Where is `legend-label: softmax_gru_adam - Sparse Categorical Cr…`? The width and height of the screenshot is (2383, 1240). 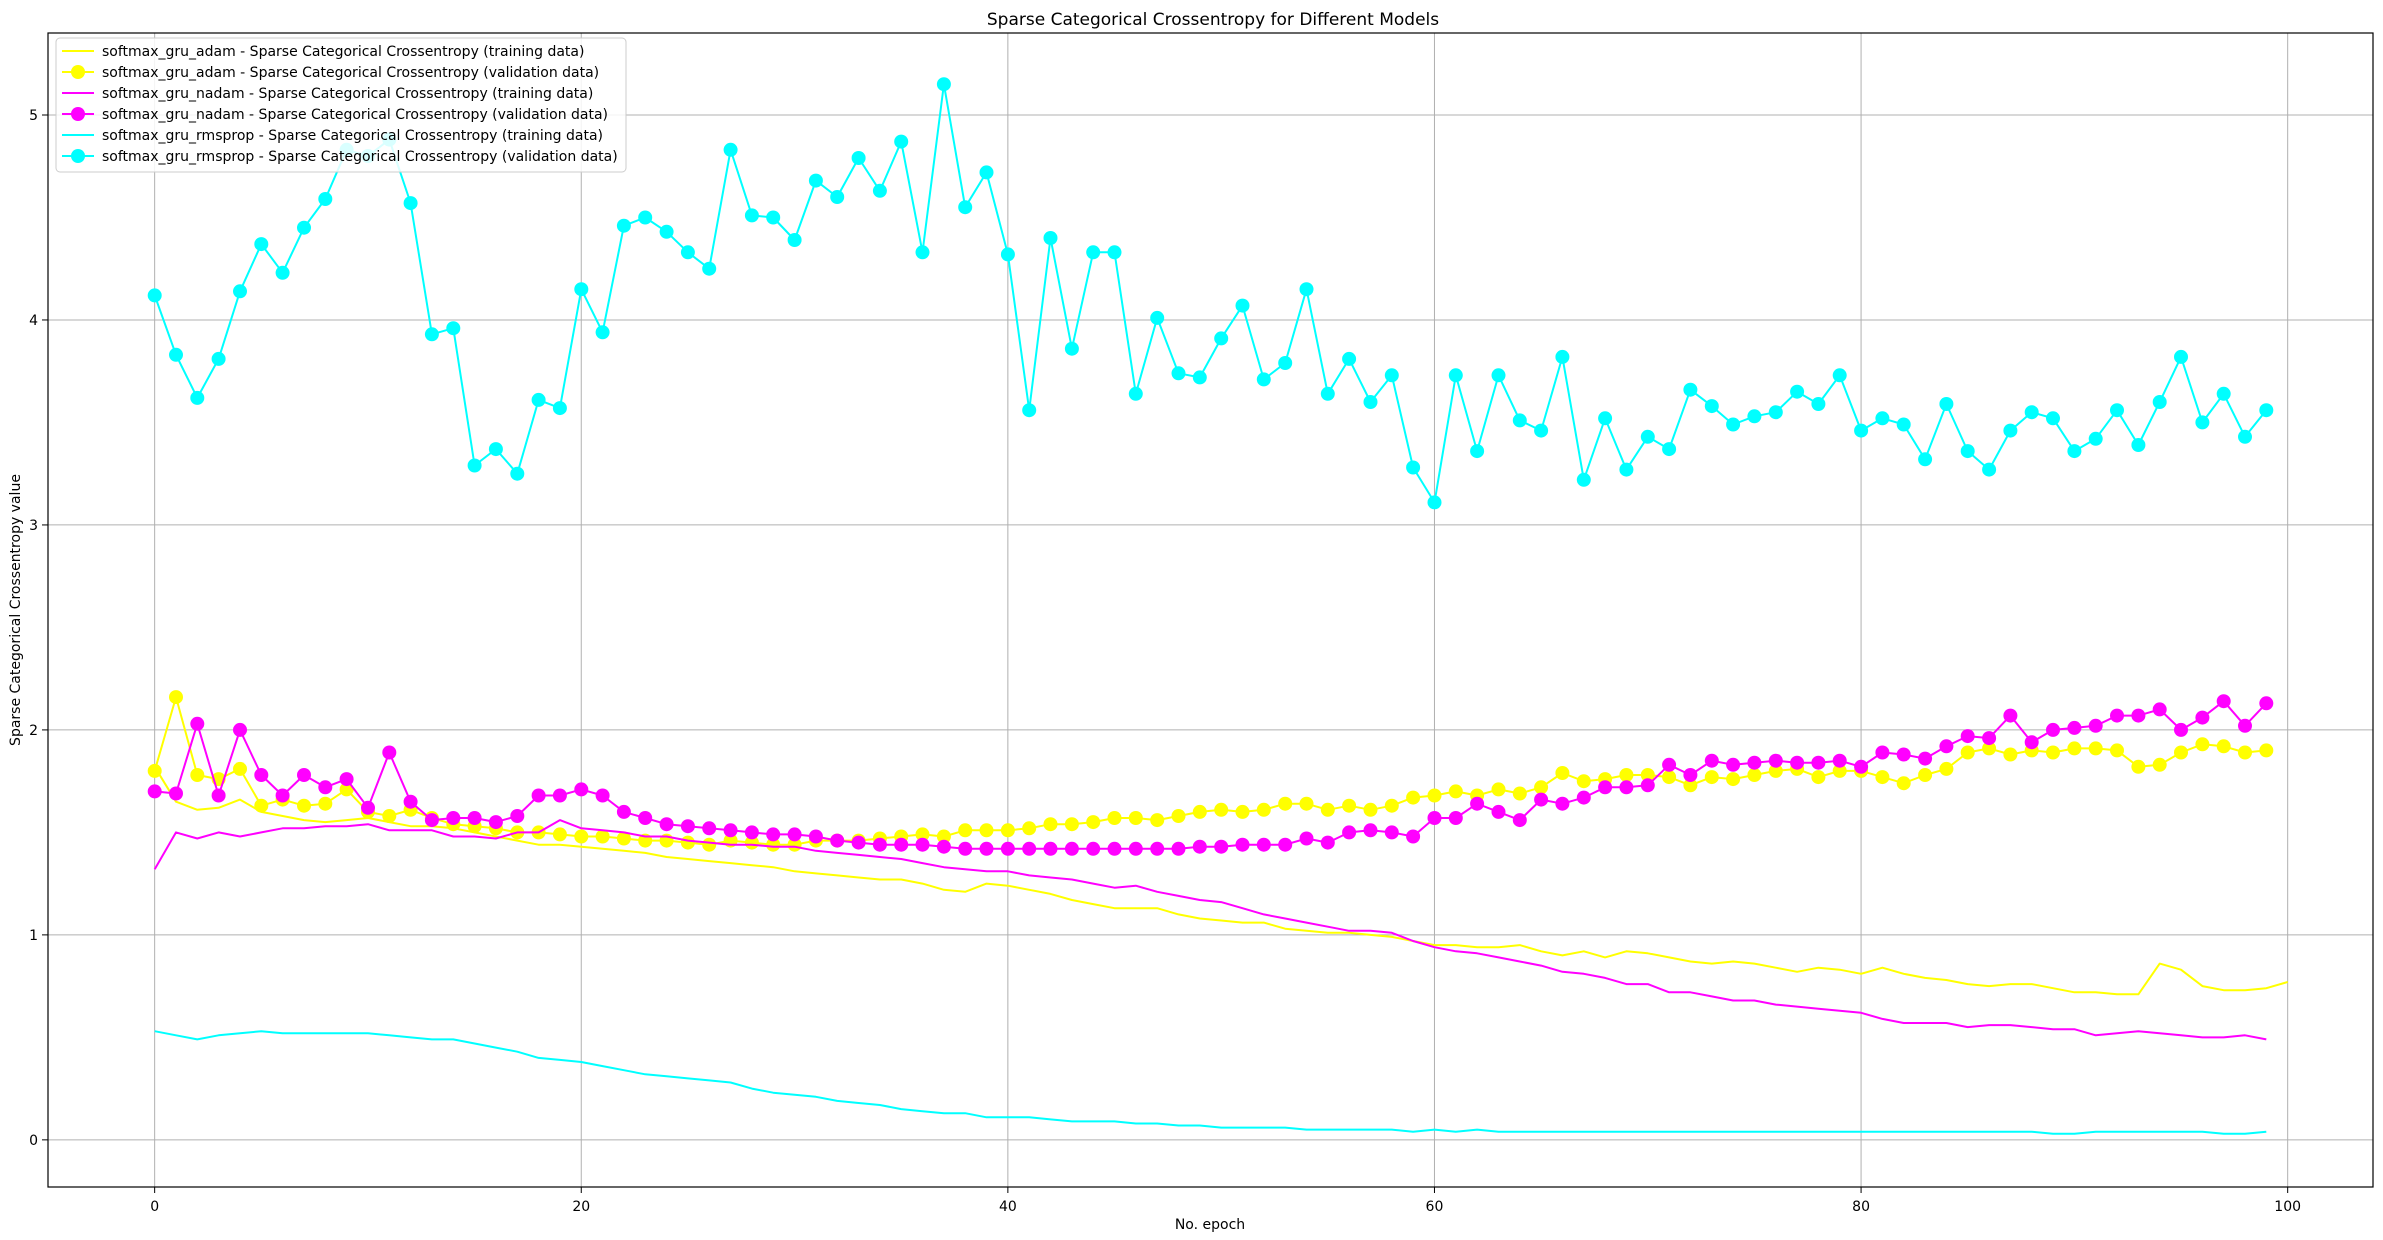 legend-label: softmax_gru_adam - Sparse Categorical Cr… is located at coordinates (343, 52).